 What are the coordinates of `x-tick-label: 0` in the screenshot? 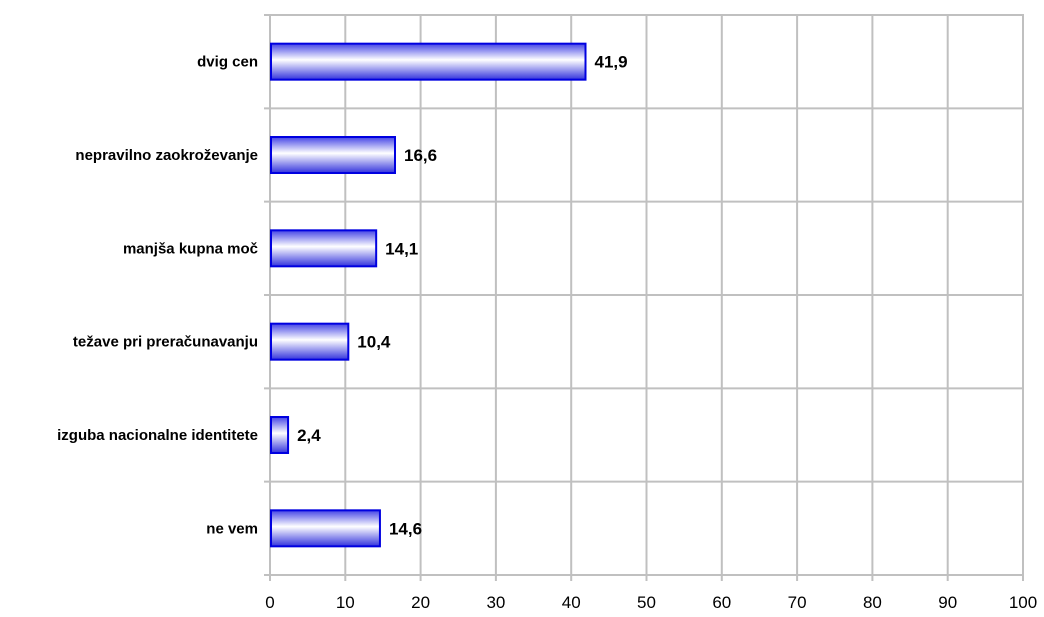 It's located at (269, 602).